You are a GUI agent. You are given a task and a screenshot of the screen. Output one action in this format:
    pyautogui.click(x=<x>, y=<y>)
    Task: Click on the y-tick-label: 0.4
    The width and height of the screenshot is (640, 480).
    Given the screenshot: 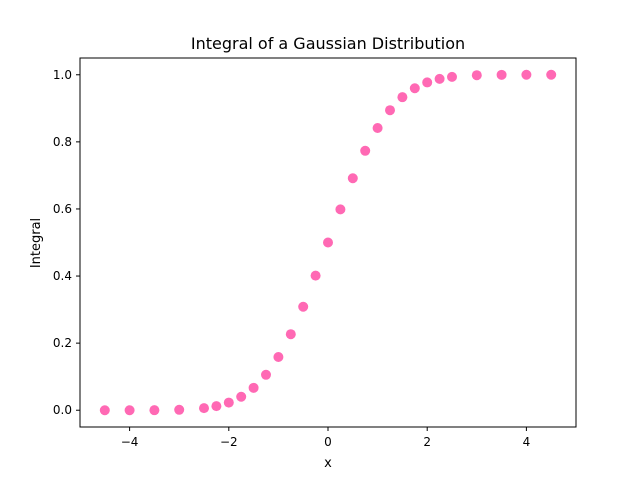 What is the action you would take?
    pyautogui.click(x=62, y=276)
    